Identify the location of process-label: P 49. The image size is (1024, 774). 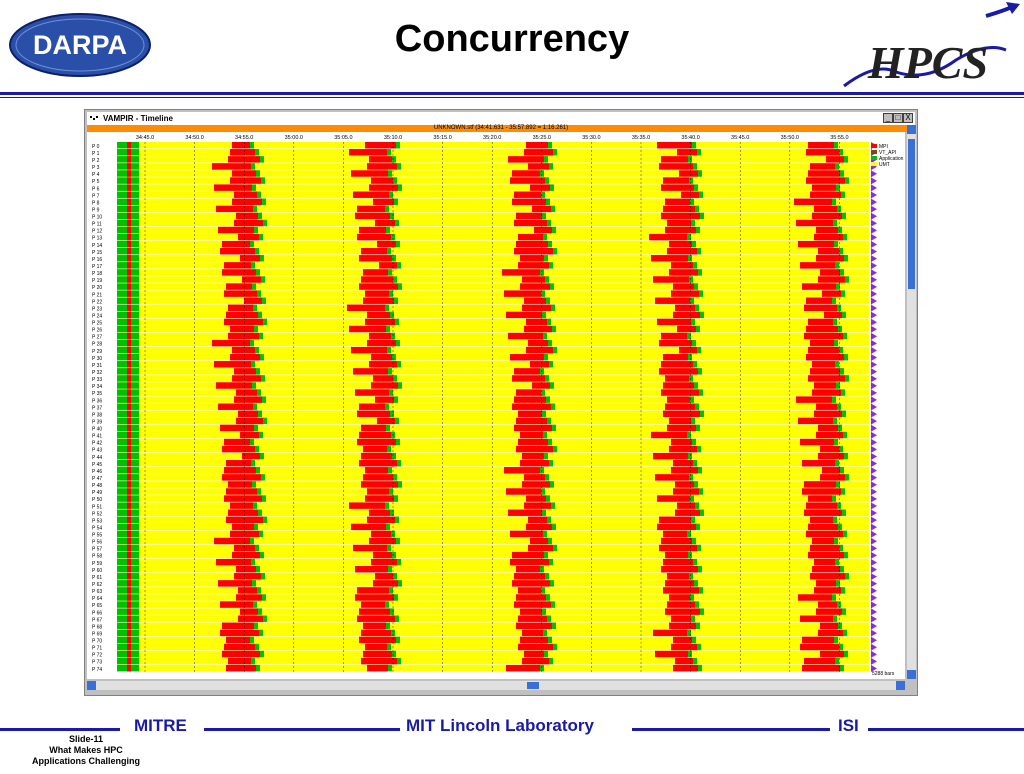
(97, 493).